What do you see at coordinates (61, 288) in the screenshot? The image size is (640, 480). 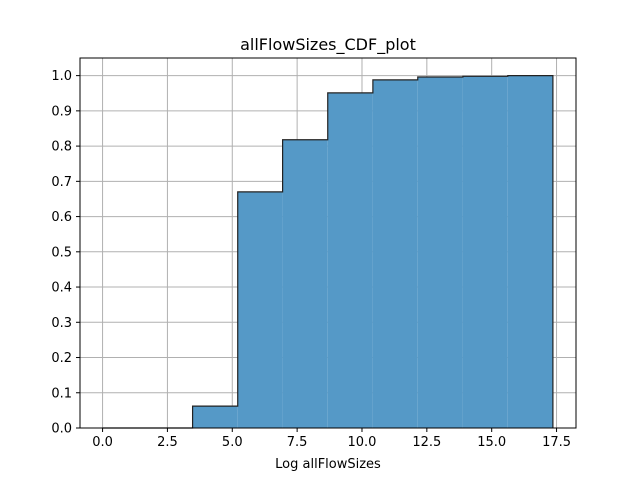 I see `y-tick-label: 0.4` at bounding box center [61, 288].